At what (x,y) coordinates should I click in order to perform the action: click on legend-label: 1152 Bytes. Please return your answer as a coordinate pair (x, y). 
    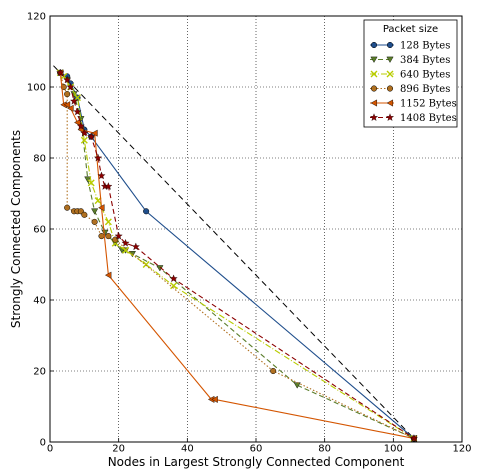
    Looking at the image, I should click on (428, 104).